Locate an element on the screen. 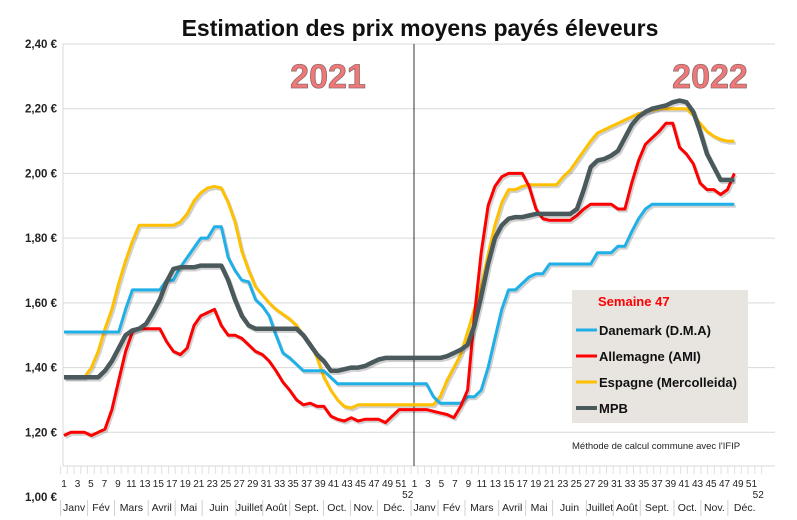 The width and height of the screenshot is (797, 520). legend-label: Allemagne (AMI) is located at coordinates (650, 356).